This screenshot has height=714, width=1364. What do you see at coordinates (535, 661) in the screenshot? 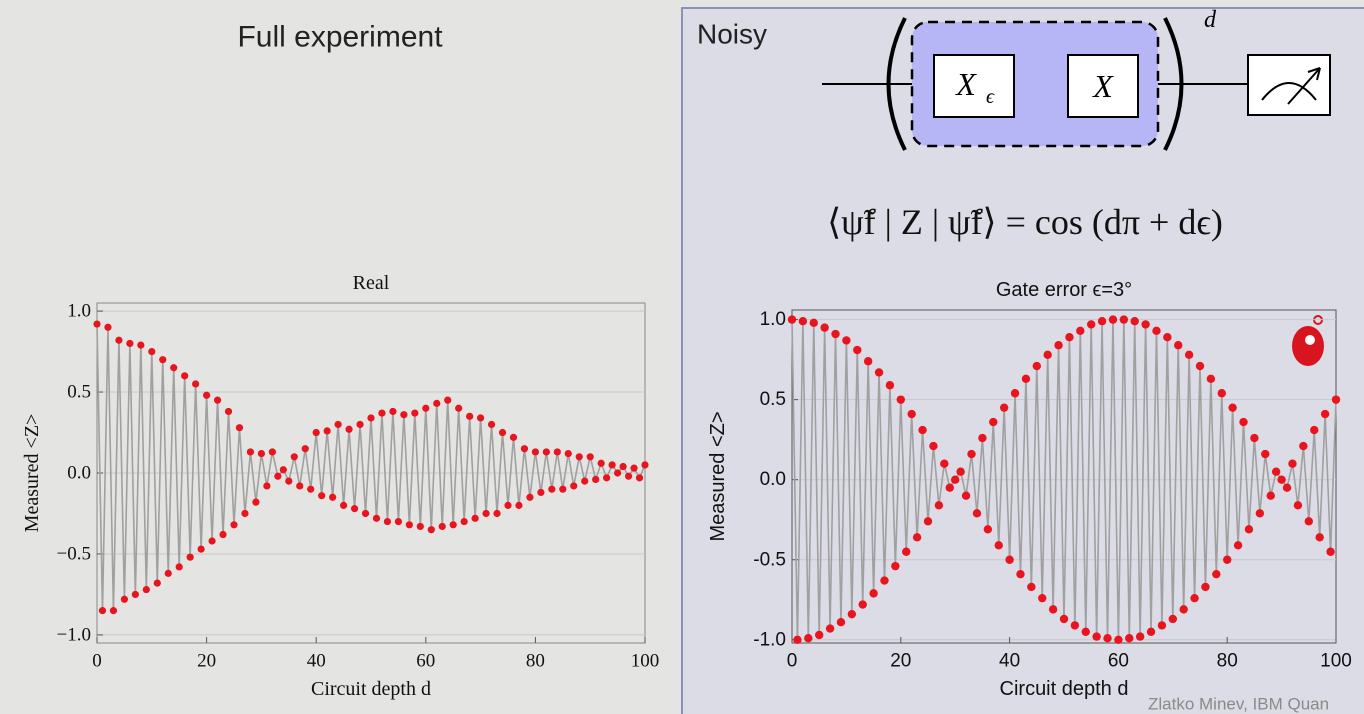
I see `x-tick-label: 80` at bounding box center [535, 661].